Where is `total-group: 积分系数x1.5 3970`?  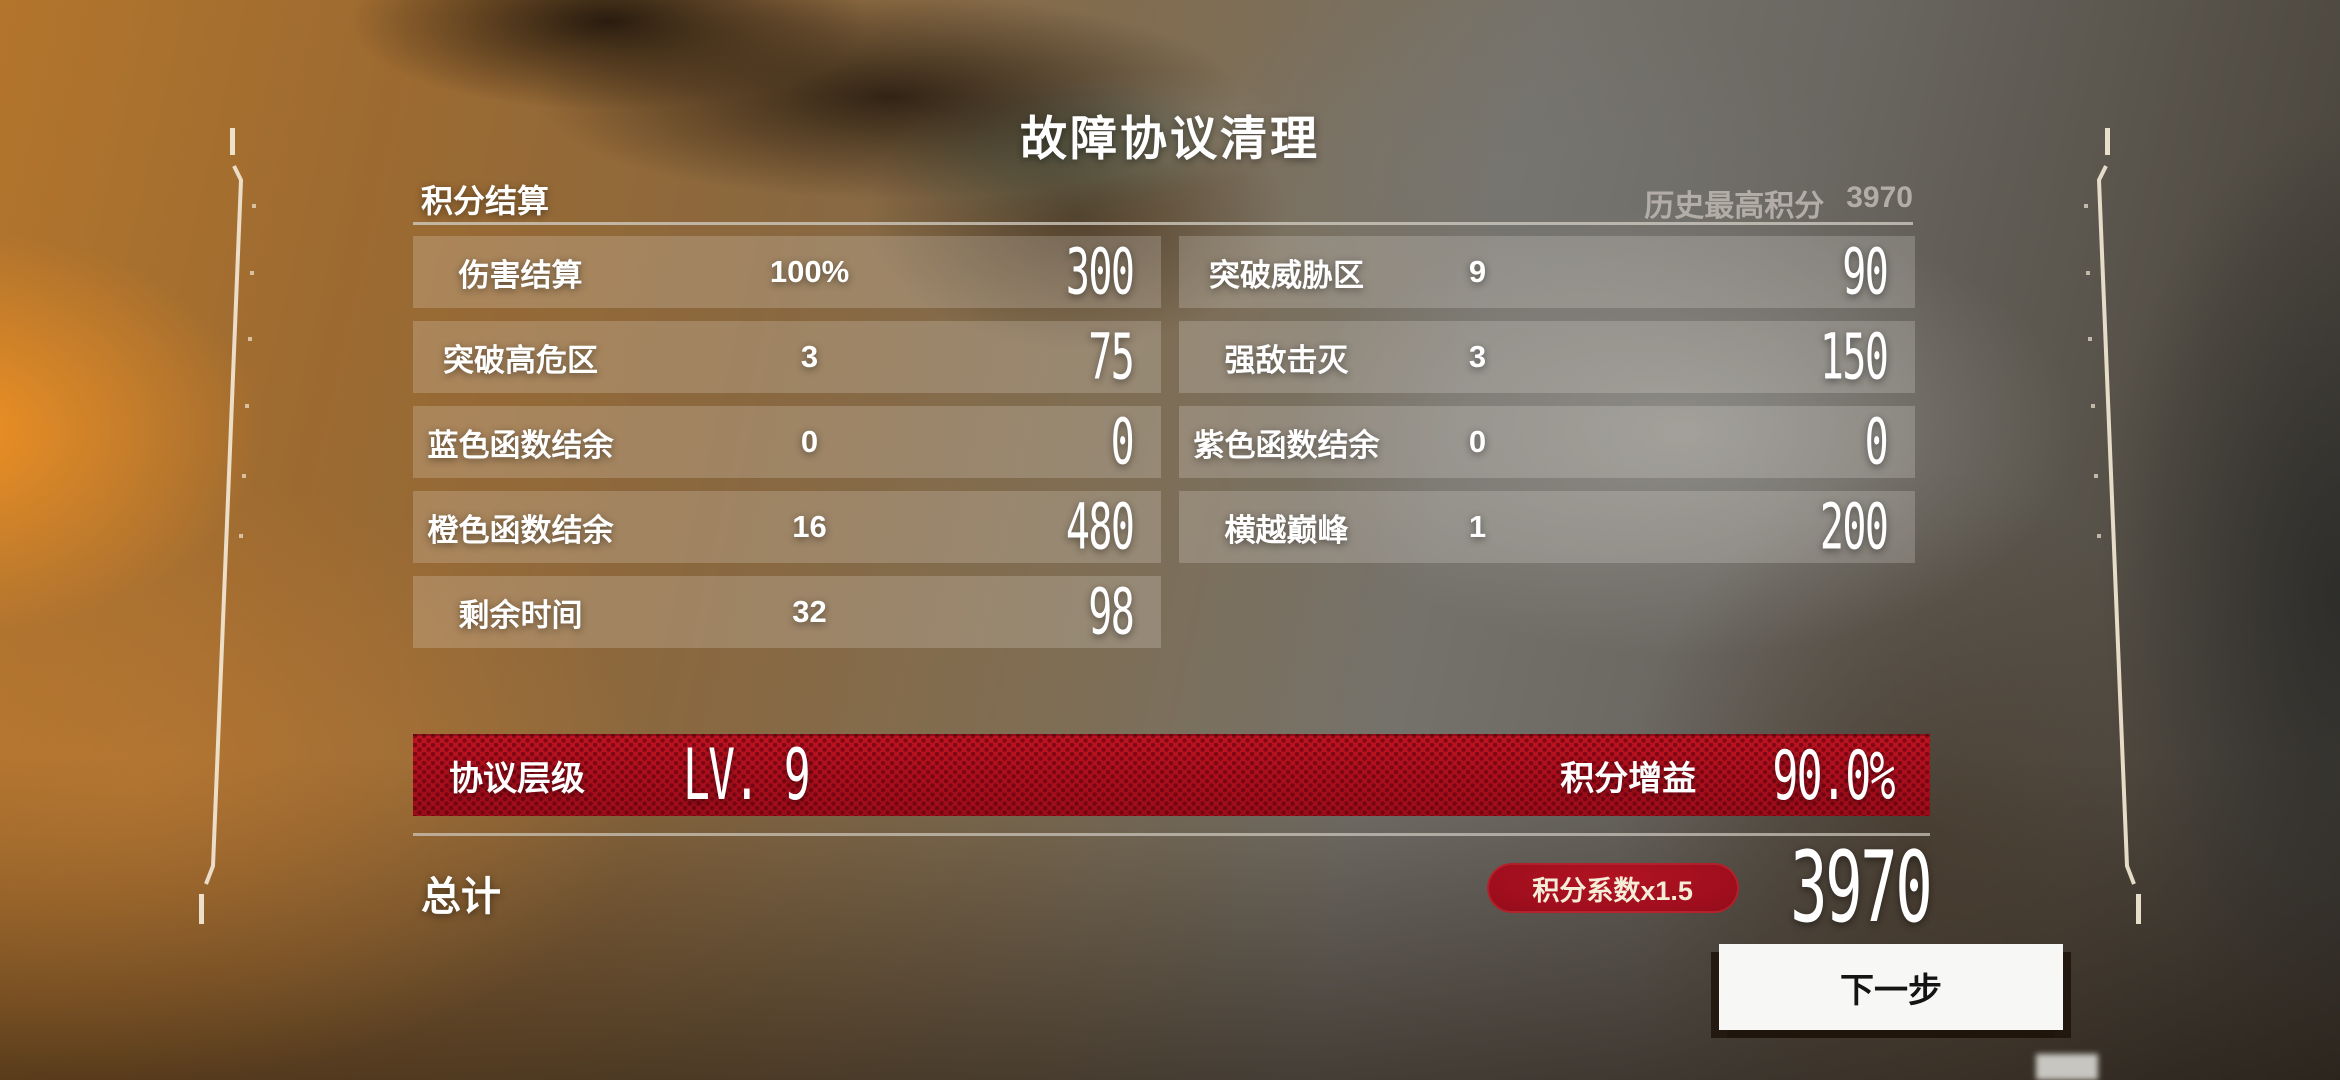 total-group: 积分系数x1.5 3970 is located at coordinates (1709, 888).